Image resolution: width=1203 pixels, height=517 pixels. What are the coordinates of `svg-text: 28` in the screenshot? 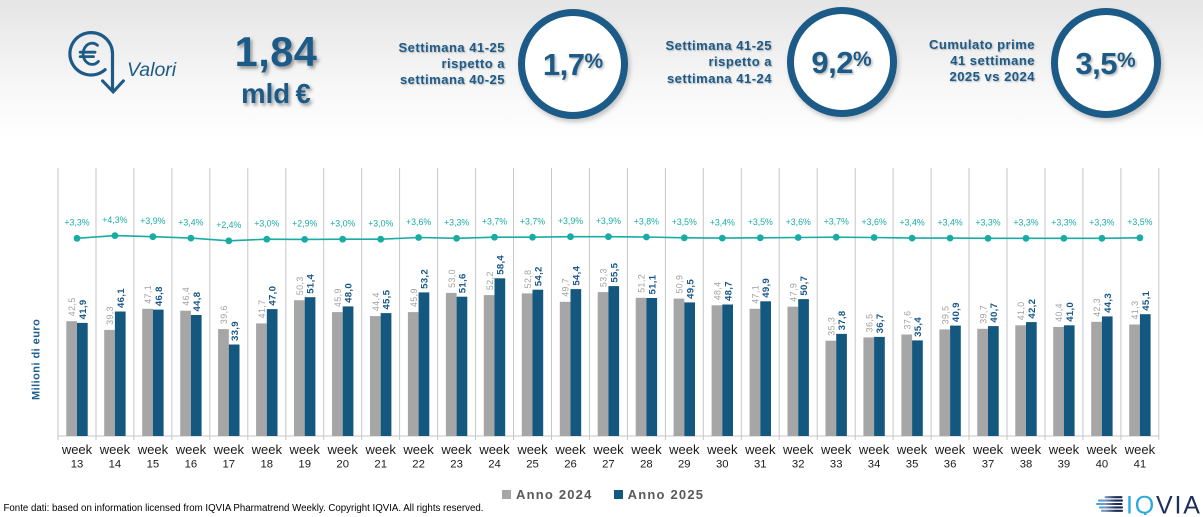 It's located at (646, 464).